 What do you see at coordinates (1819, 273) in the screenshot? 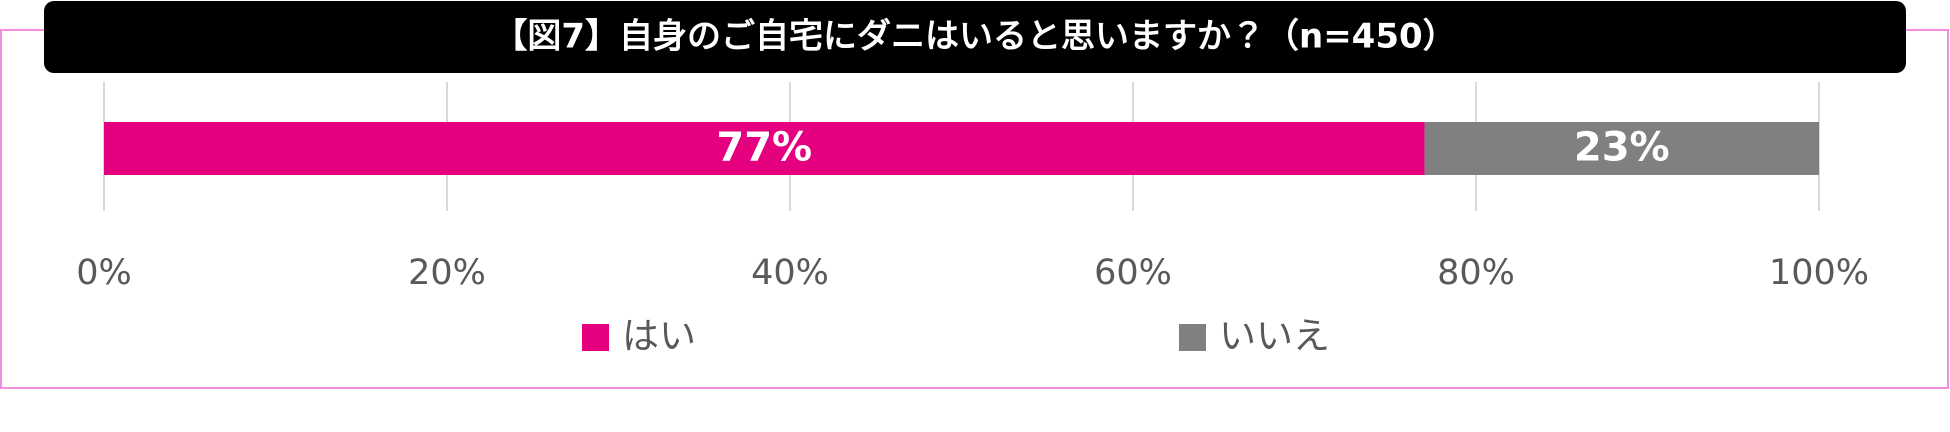
I see `x-tick-label: 100%` at bounding box center [1819, 273].